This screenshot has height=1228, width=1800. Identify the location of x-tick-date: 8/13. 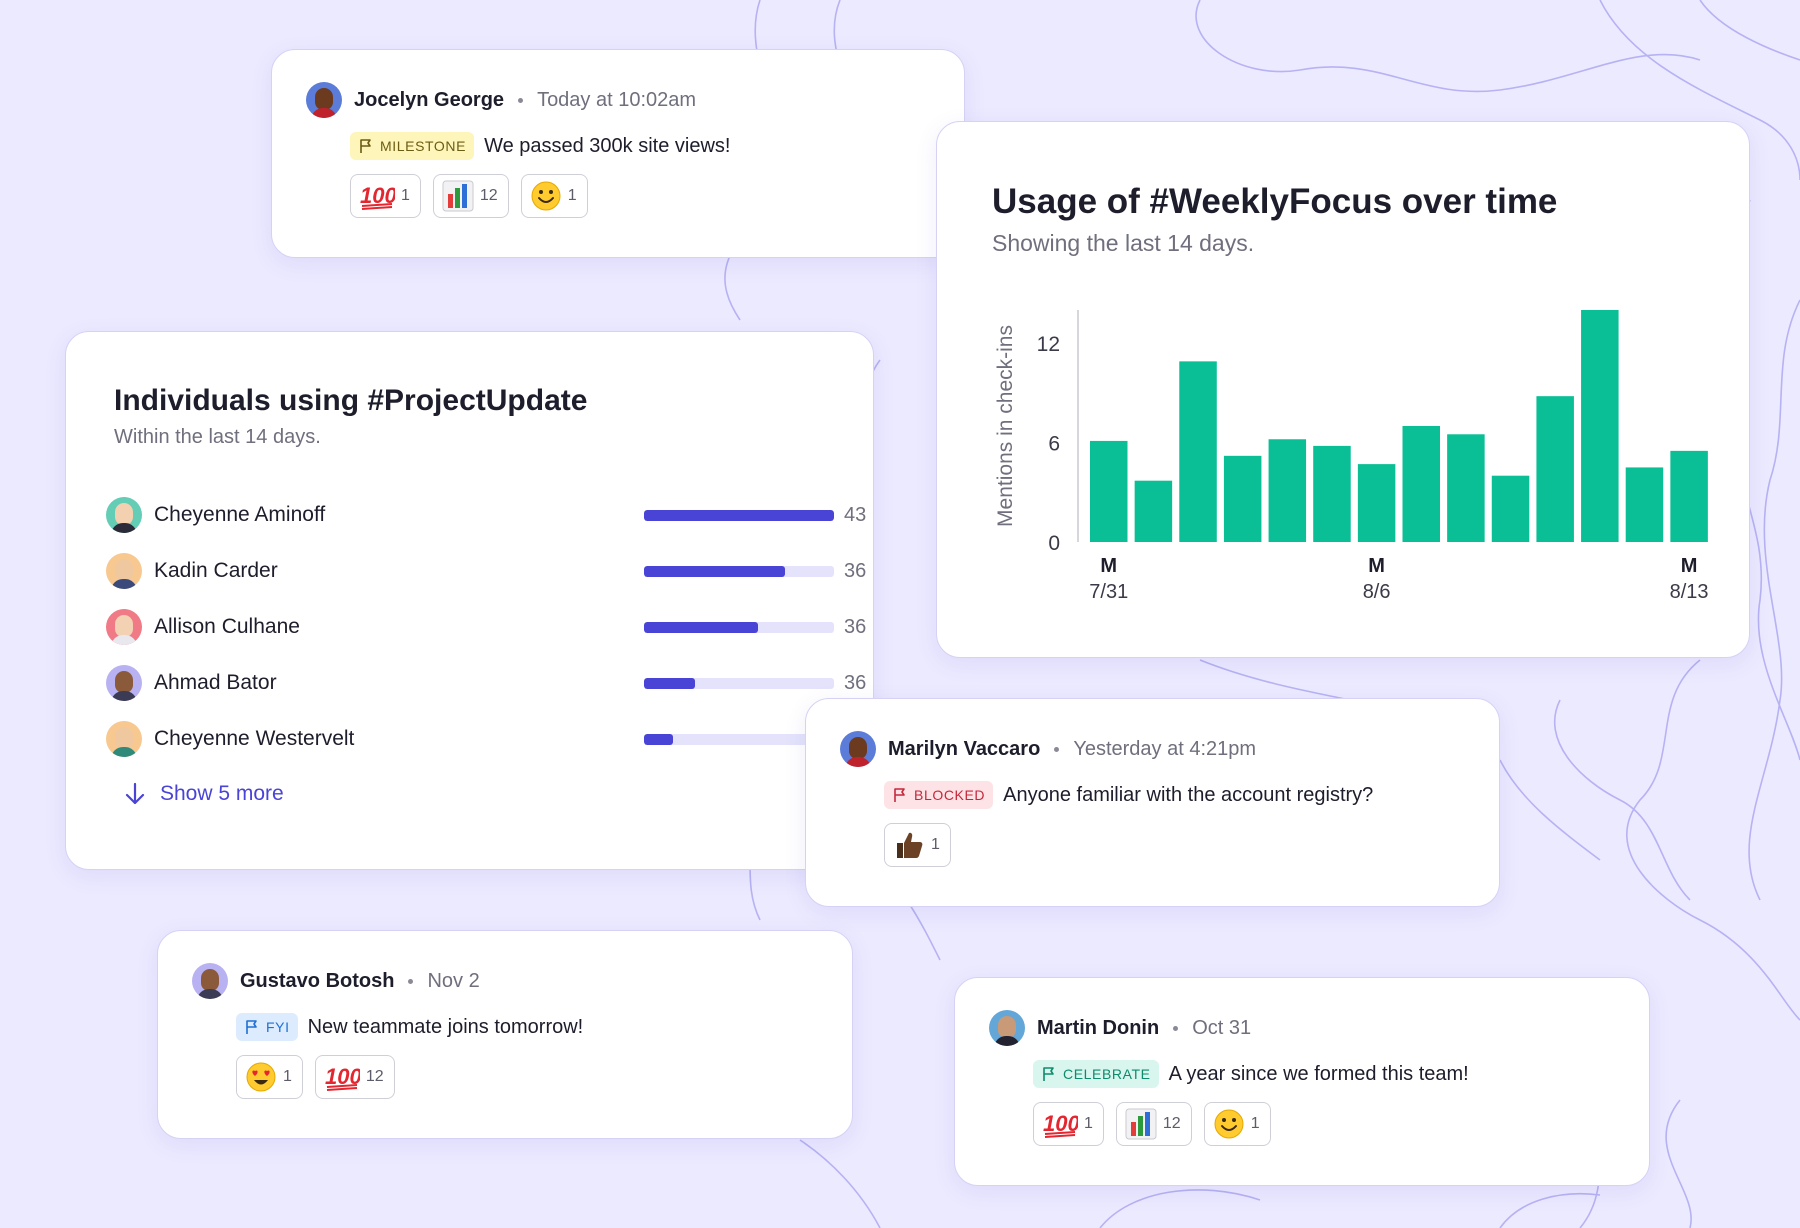
(1689, 592).